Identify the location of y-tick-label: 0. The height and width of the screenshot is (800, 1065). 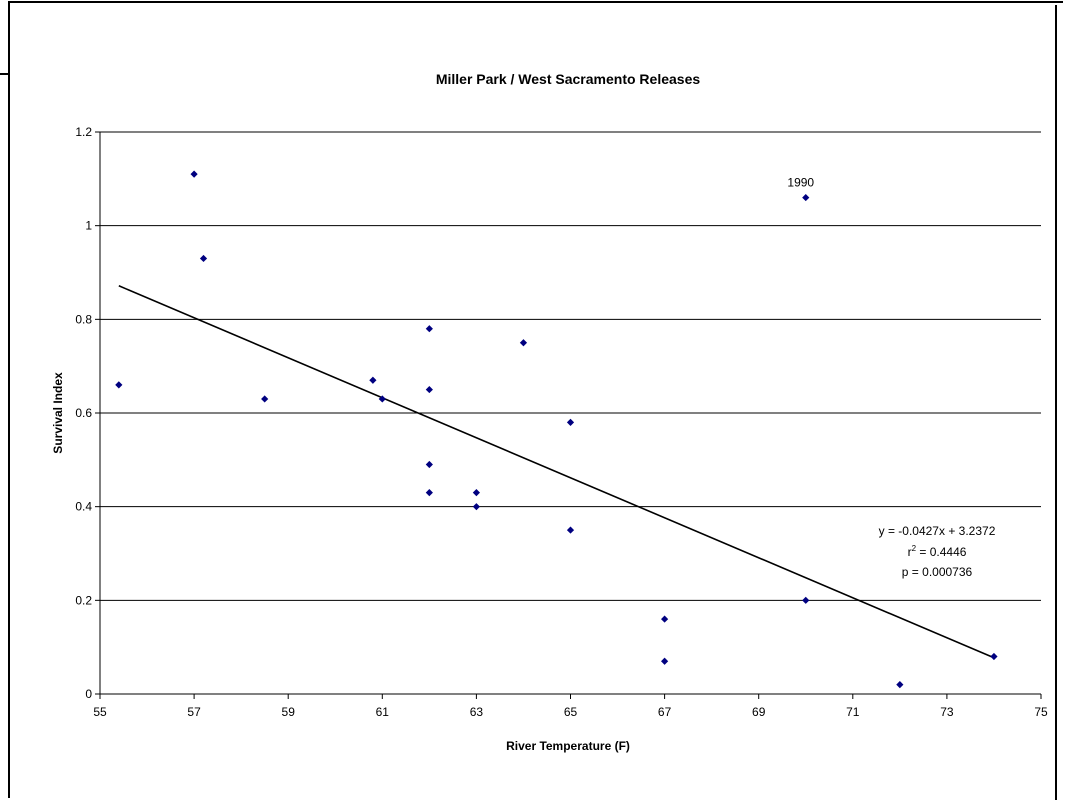
(88, 694).